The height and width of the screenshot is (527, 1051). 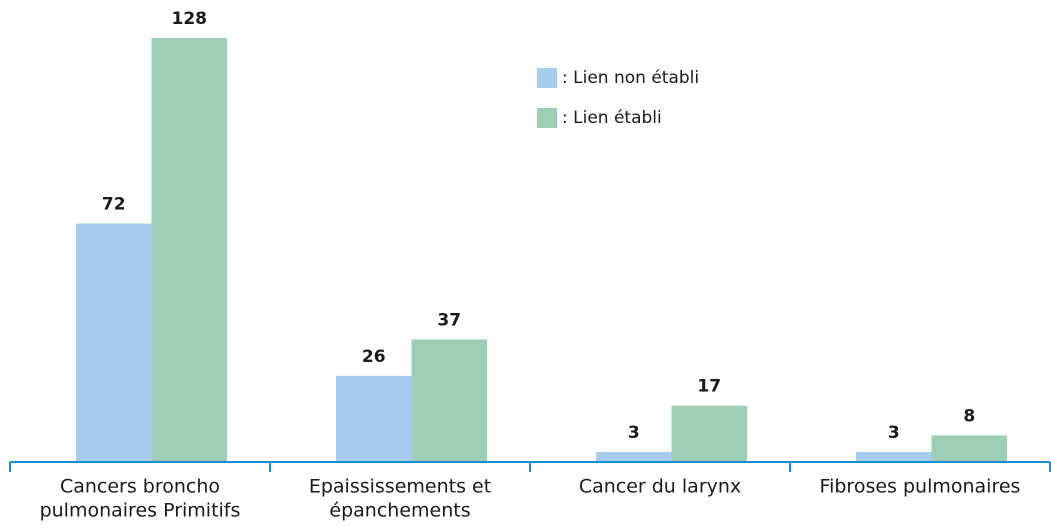 What do you see at coordinates (140, 511) in the screenshot?
I see `x-tick-label: pulmonaires Primitifs` at bounding box center [140, 511].